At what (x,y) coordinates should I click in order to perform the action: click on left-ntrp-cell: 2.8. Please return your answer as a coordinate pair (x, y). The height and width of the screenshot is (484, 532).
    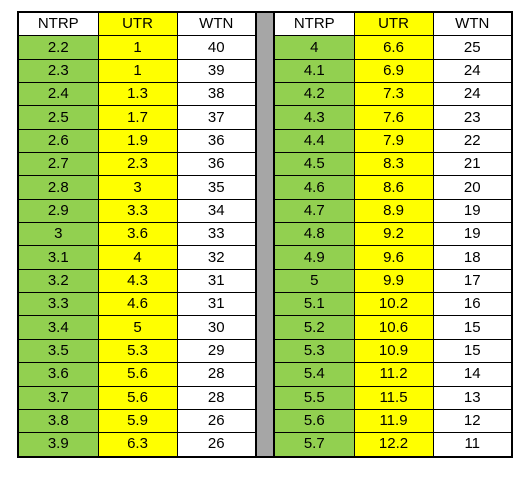
    Looking at the image, I should click on (58, 187).